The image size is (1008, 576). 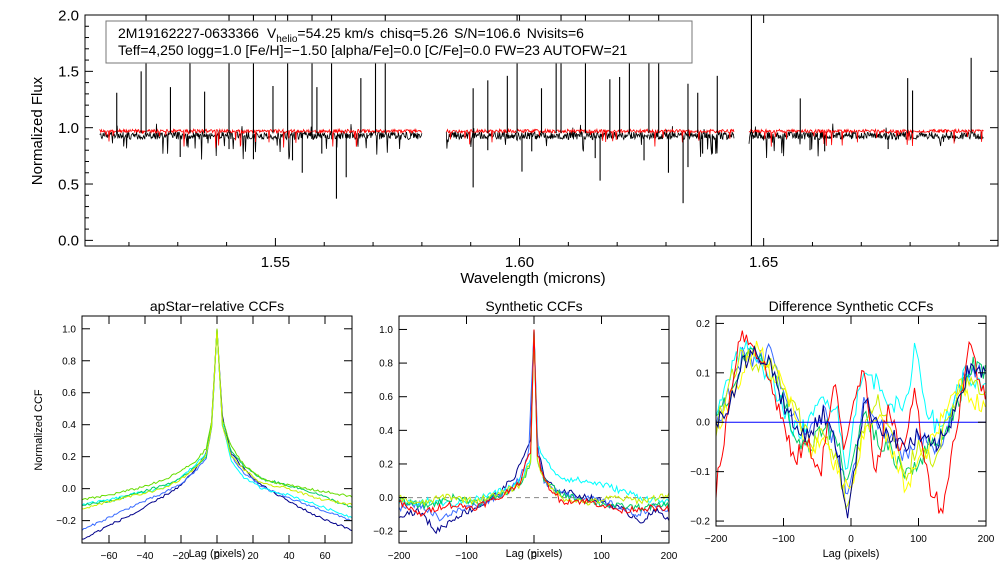 I want to click on synthetic-ccf-ytick-label: 0.4, so click(x=386, y=431).